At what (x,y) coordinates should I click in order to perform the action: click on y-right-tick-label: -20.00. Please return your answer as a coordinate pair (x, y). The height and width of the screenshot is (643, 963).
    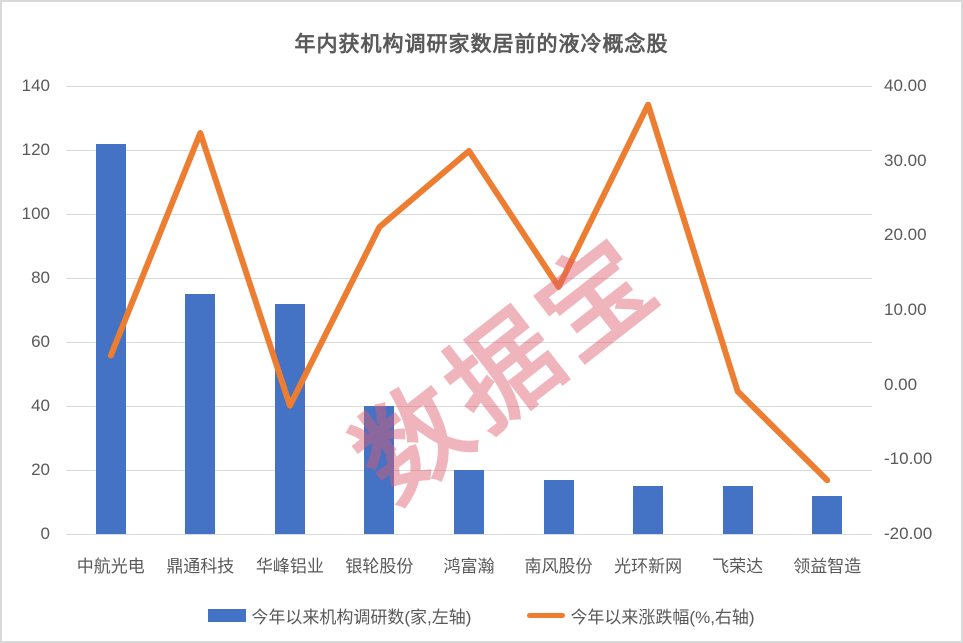
    Looking at the image, I should click on (908, 533).